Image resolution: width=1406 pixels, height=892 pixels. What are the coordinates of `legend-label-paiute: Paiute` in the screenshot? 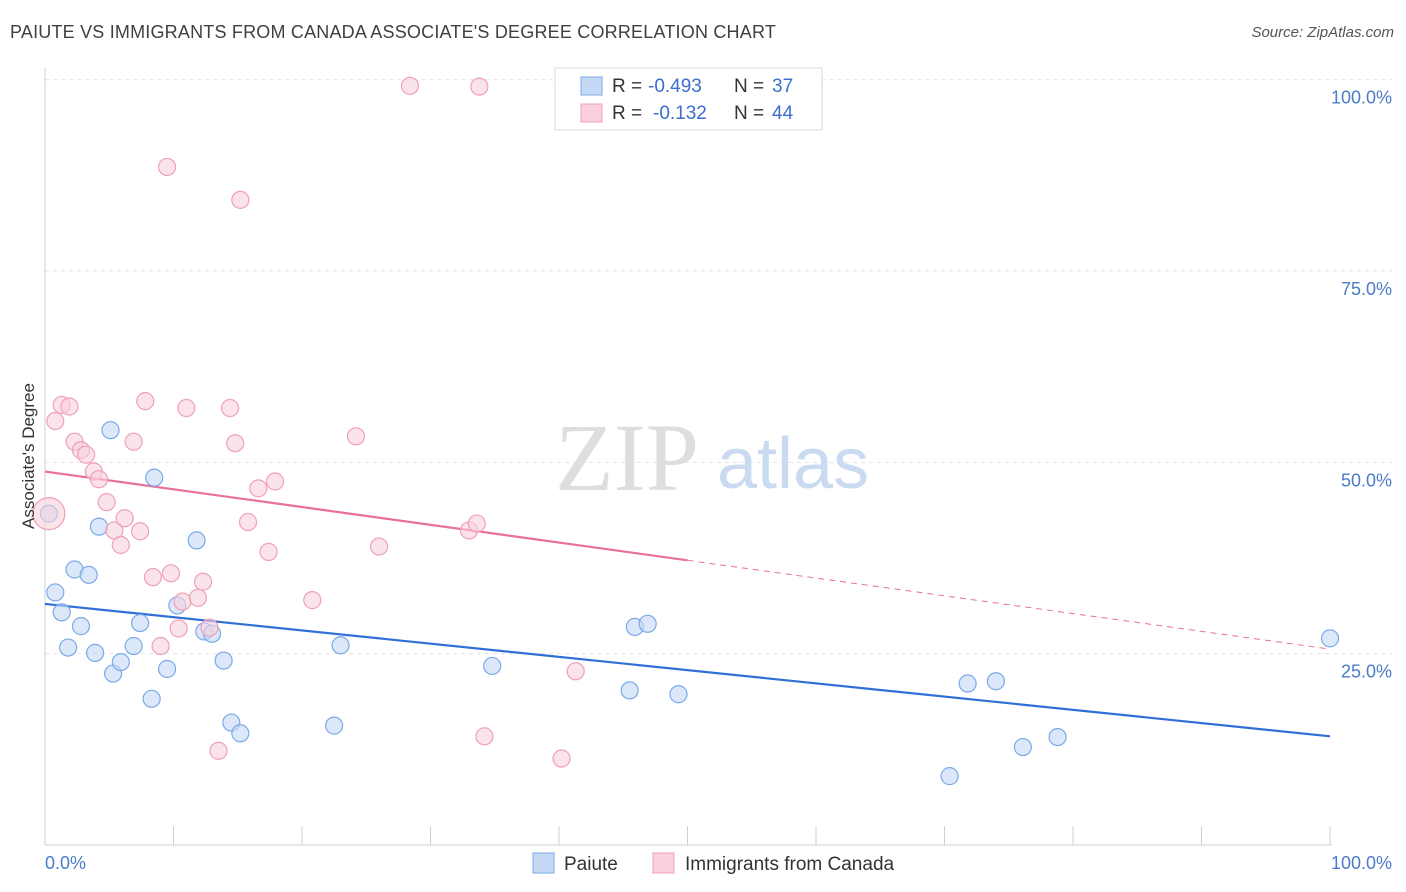 It's located at (591, 864).